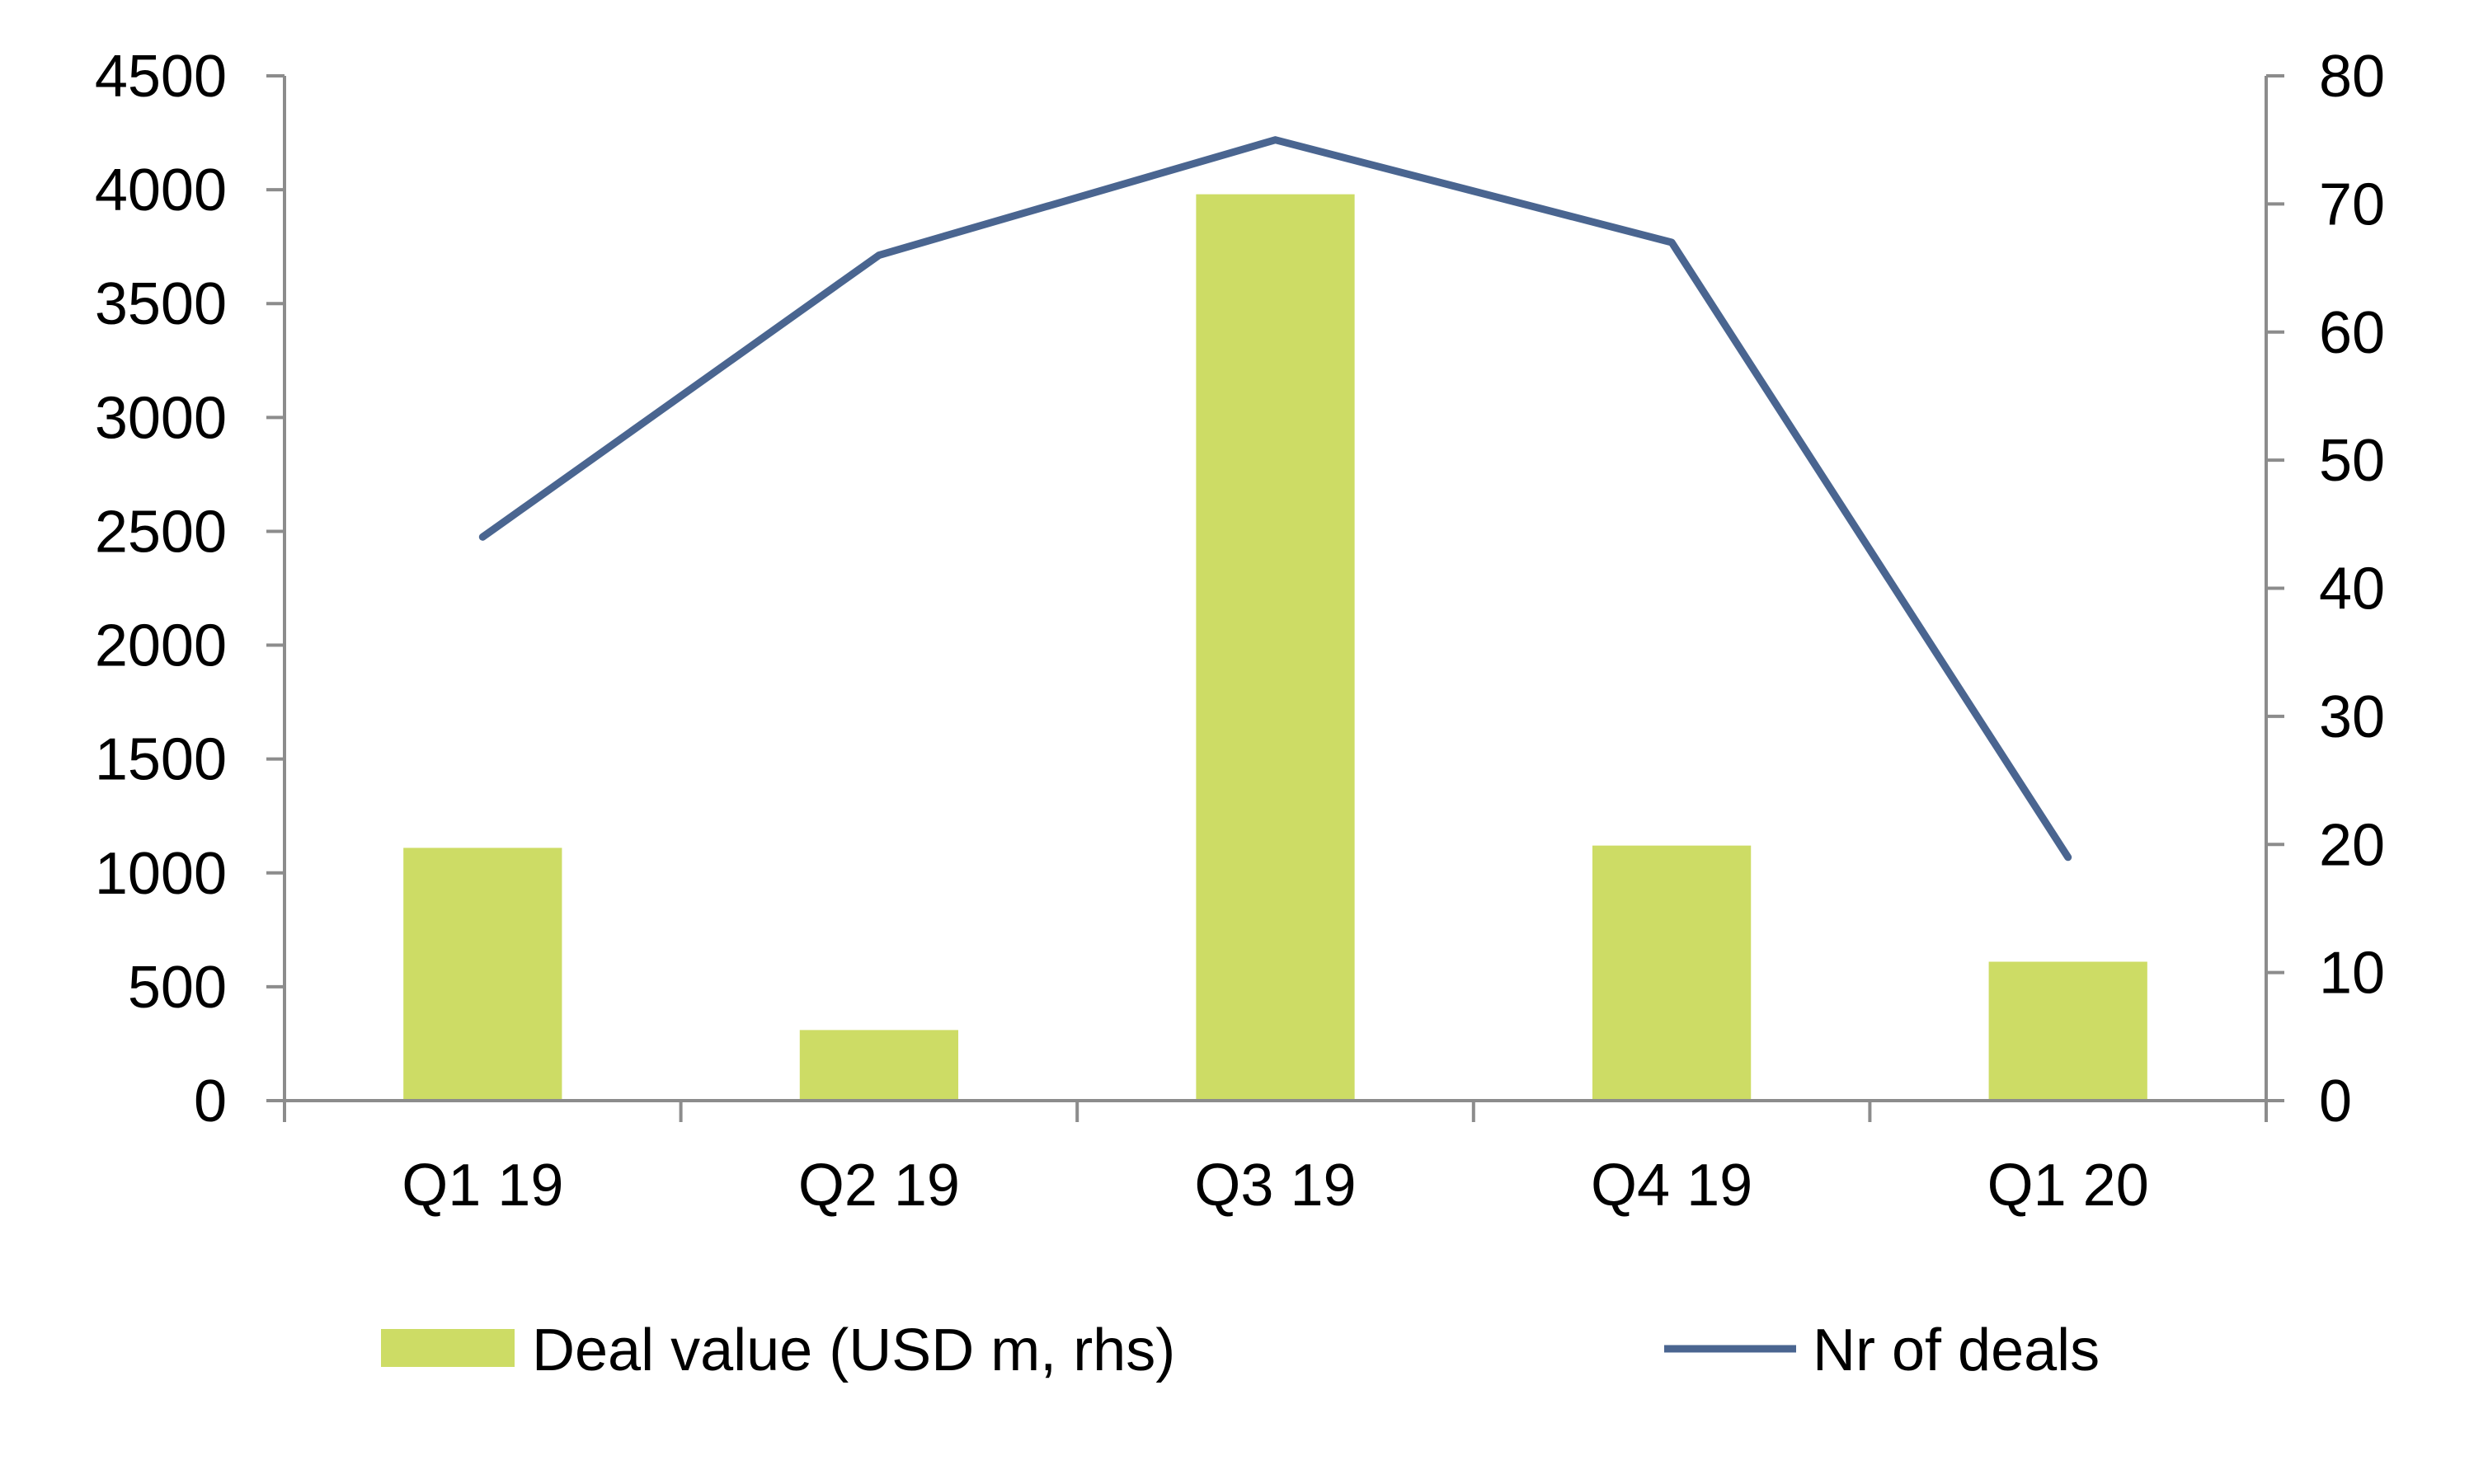 The image size is (2474, 1484). I want to click on y-left-tick-label: 4000, so click(161, 190).